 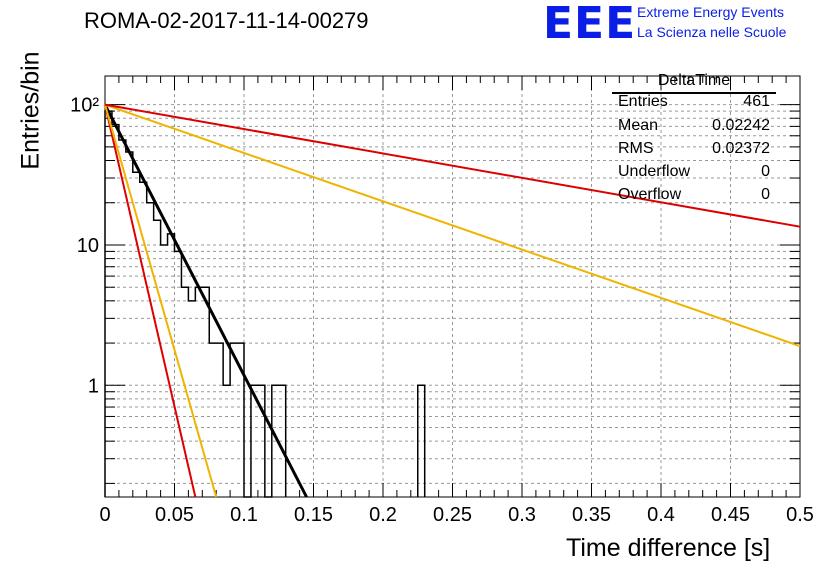 I want to click on x-tick-label: 0.3, so click(x=522, y=515).